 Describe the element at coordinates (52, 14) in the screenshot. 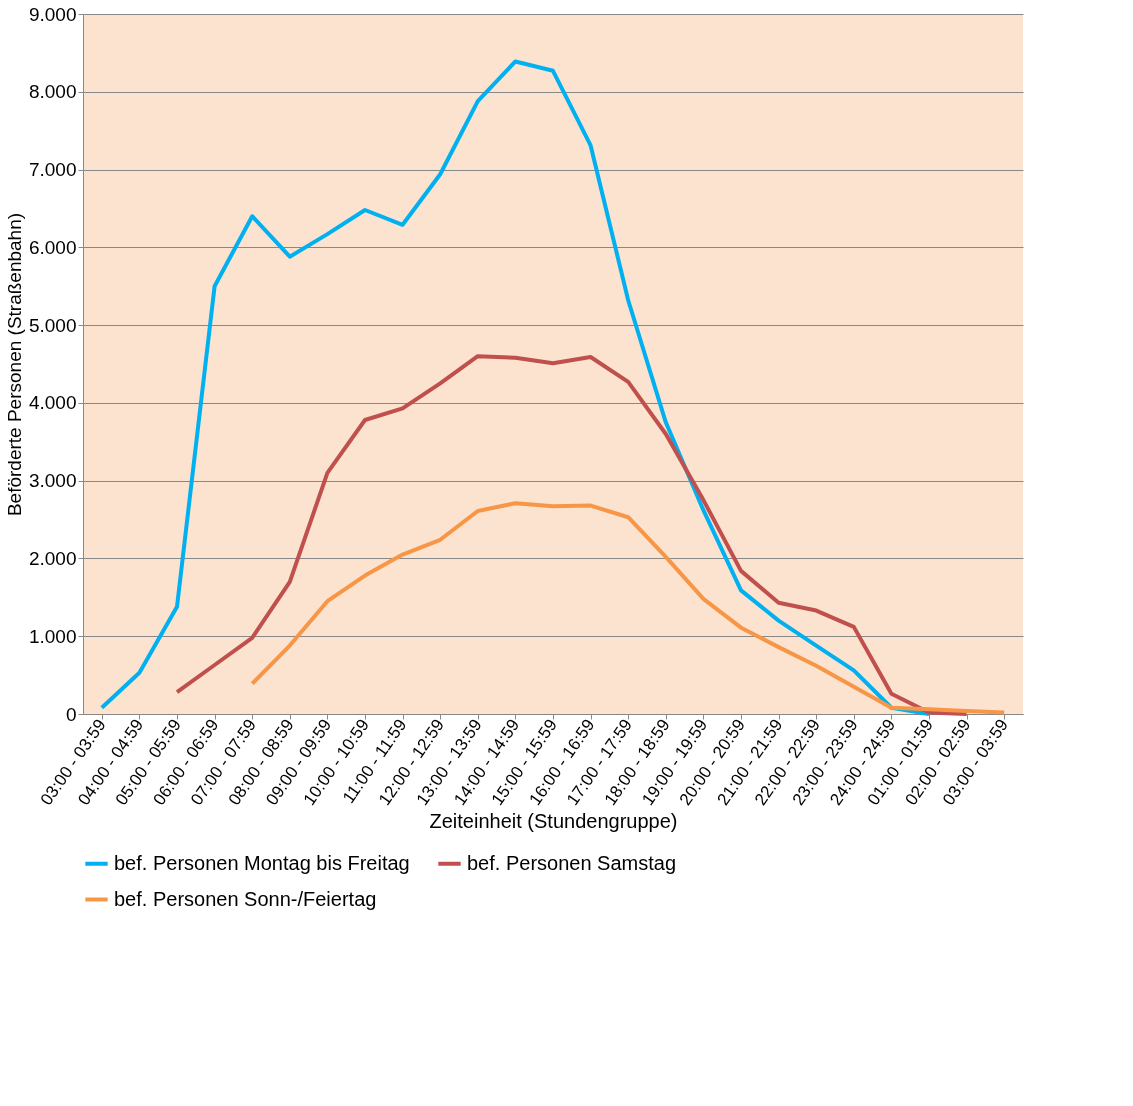

I see `y-tick-label: 9.000` at that location.